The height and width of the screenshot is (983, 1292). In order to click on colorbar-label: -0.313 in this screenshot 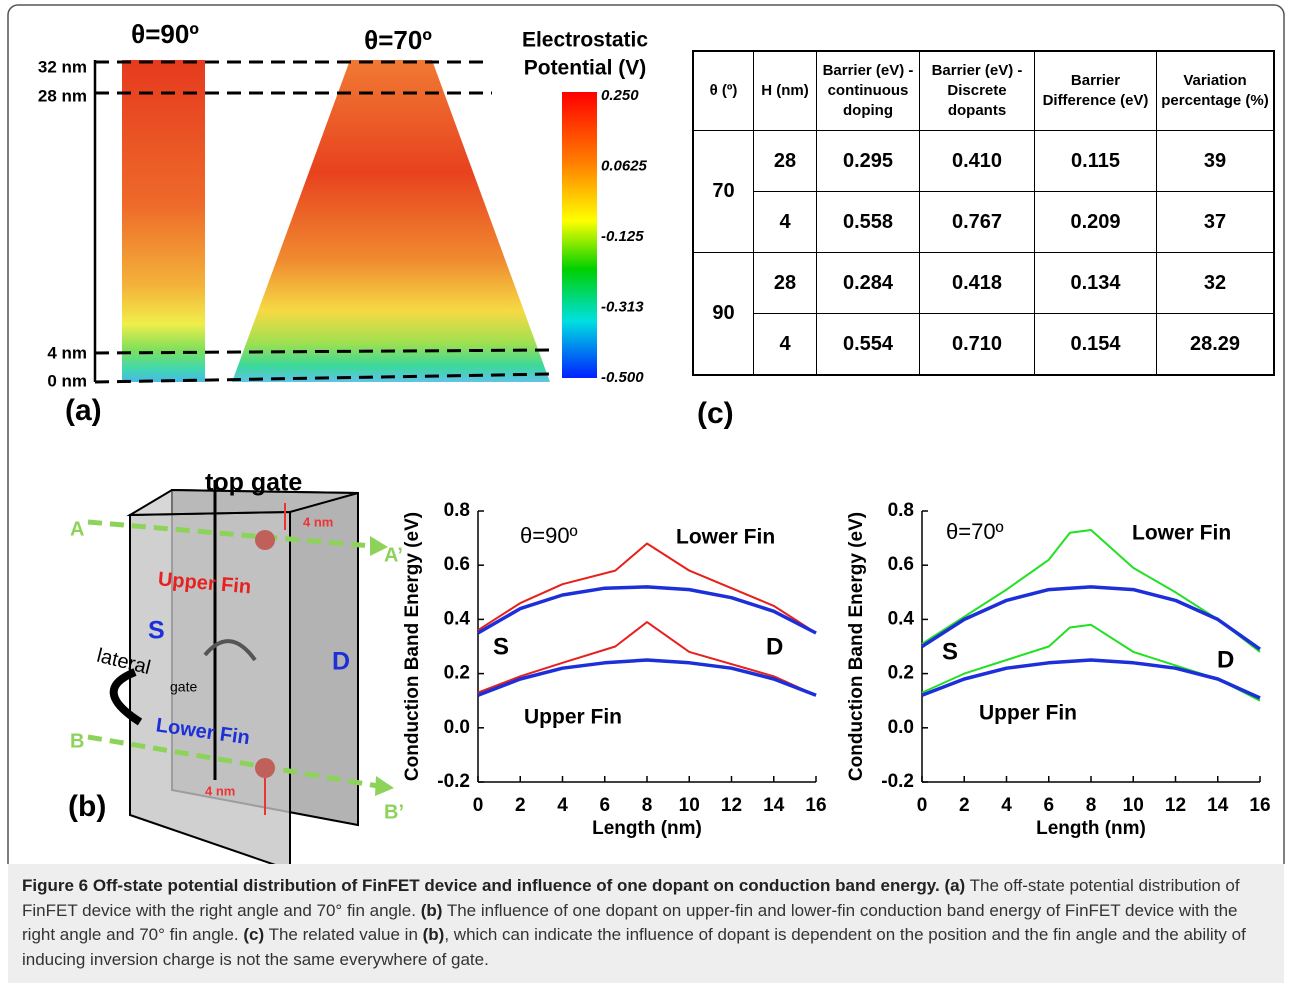, I will do `click(622, 306)`.